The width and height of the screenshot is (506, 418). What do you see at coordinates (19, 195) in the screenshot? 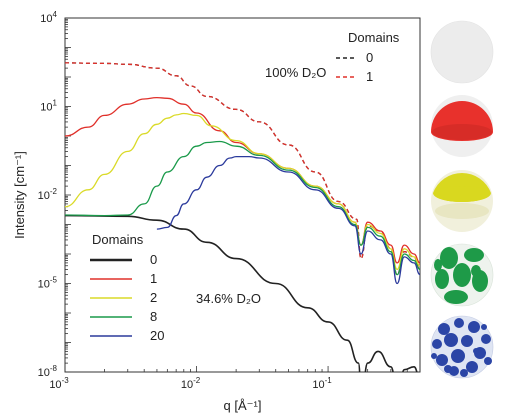
I see `y-axis-title: Intensity [cm⁻¹]` at bounding box center [19, 195].